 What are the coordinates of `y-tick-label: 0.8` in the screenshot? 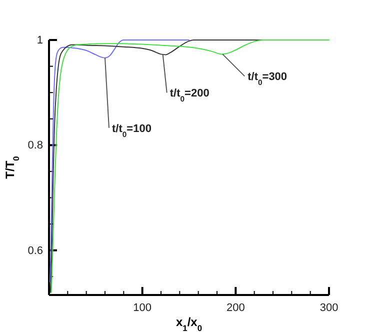 It's located at (35, 146).